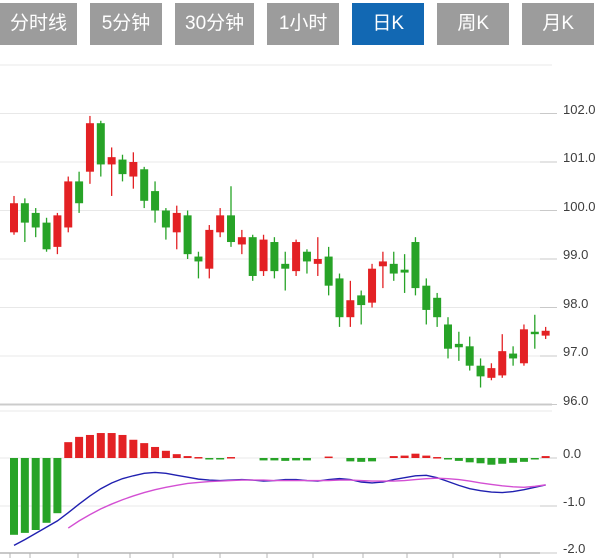 The height and width of the screenshot is (559, 604). What do you see at coordinates (39, 24) in the screenshot?
I see `tab-time-line: 分时线` at bounding box center [39, 24].